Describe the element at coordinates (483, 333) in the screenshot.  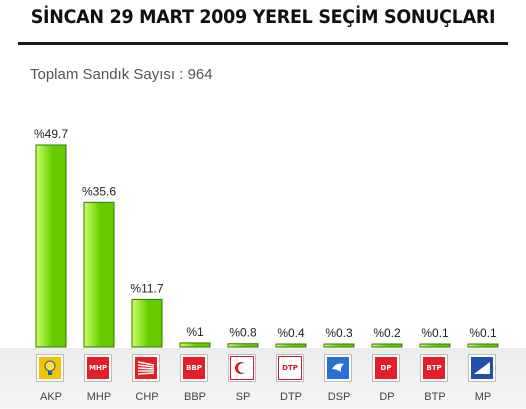
I see `value-label-mp: %0.1` at that location.